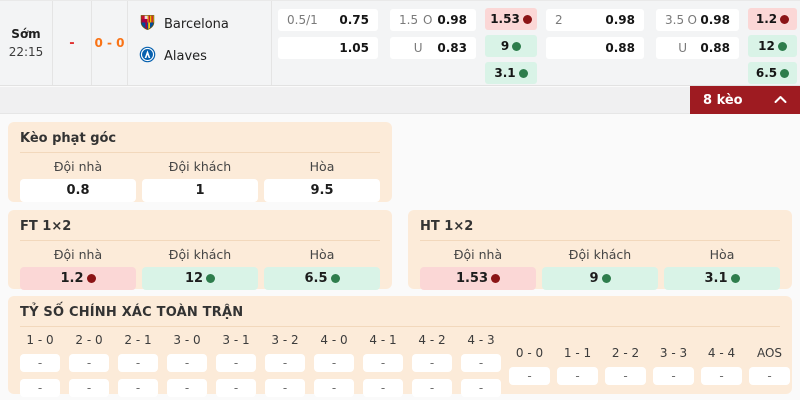  Describe the element at coordinates (697, 48) in the screenshot. I see `ou2-under-odds: U 0.88` at that location.